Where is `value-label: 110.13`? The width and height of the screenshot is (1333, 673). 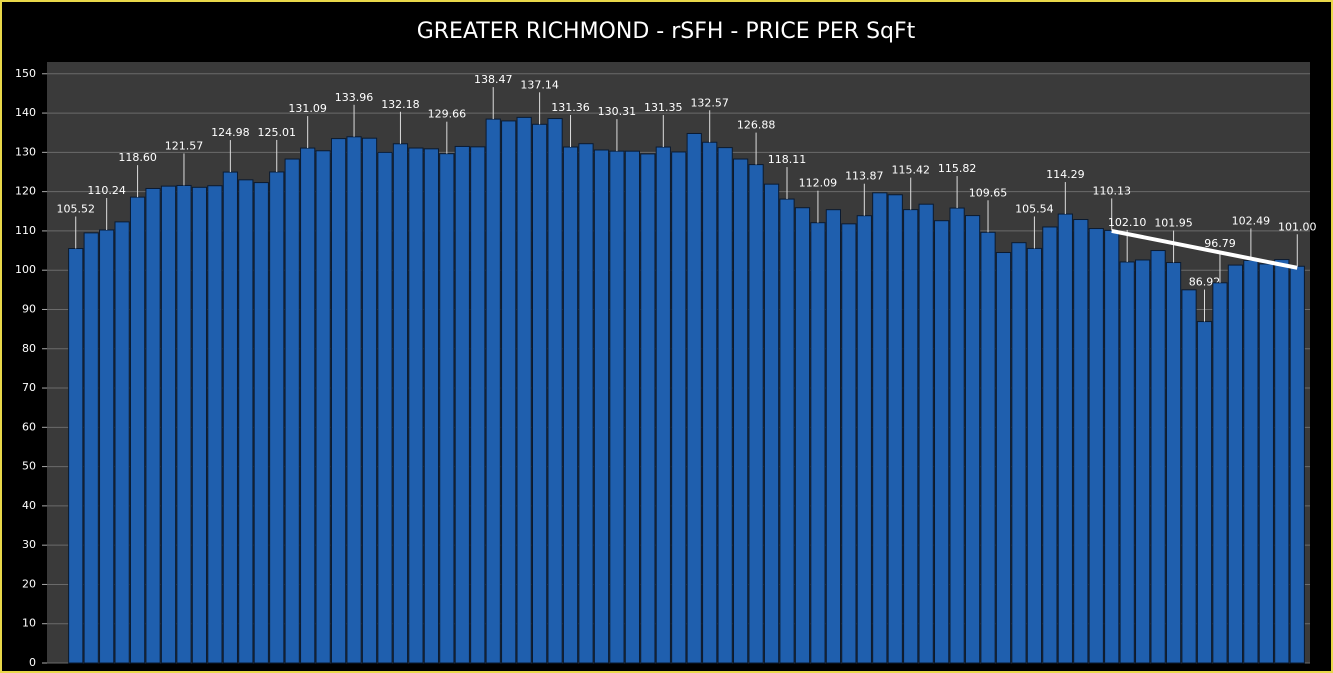 value-label: 110.13 is located at coordinates (1111, 190).